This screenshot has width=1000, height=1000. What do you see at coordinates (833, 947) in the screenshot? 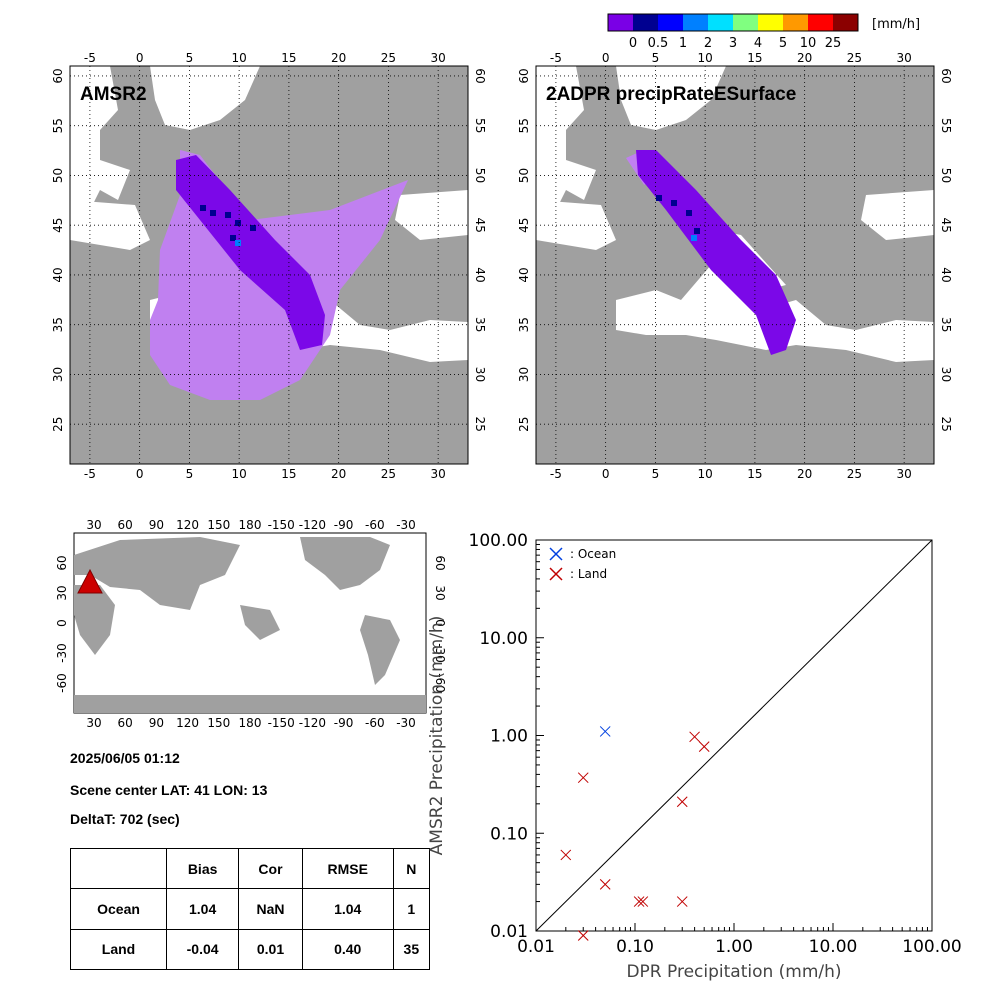
I see `x-tick-label: 10.00` at bounding box center [833, 947].